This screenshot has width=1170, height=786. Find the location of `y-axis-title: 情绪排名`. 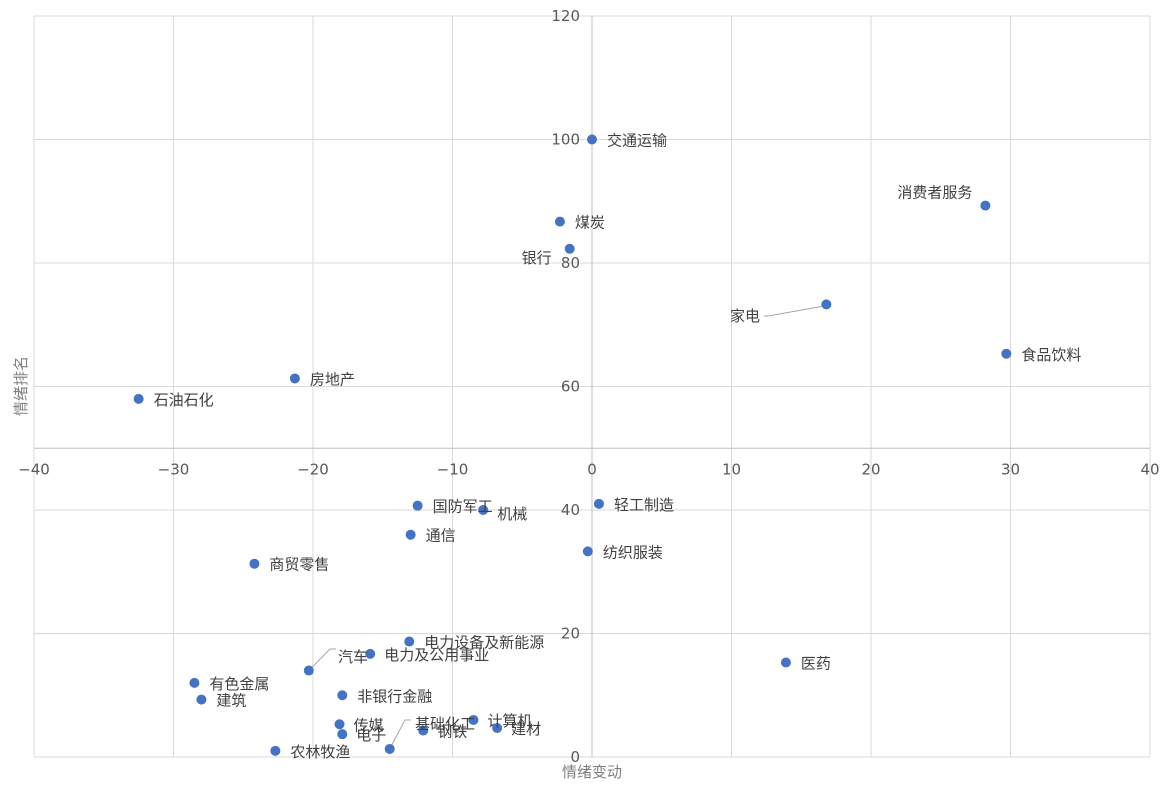

y-axis-title: 情绪排名 is located at coordinates (21, 386).